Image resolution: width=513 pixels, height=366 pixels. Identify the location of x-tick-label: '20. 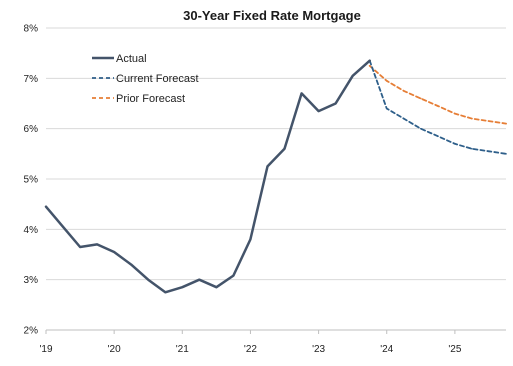
(114, 349).